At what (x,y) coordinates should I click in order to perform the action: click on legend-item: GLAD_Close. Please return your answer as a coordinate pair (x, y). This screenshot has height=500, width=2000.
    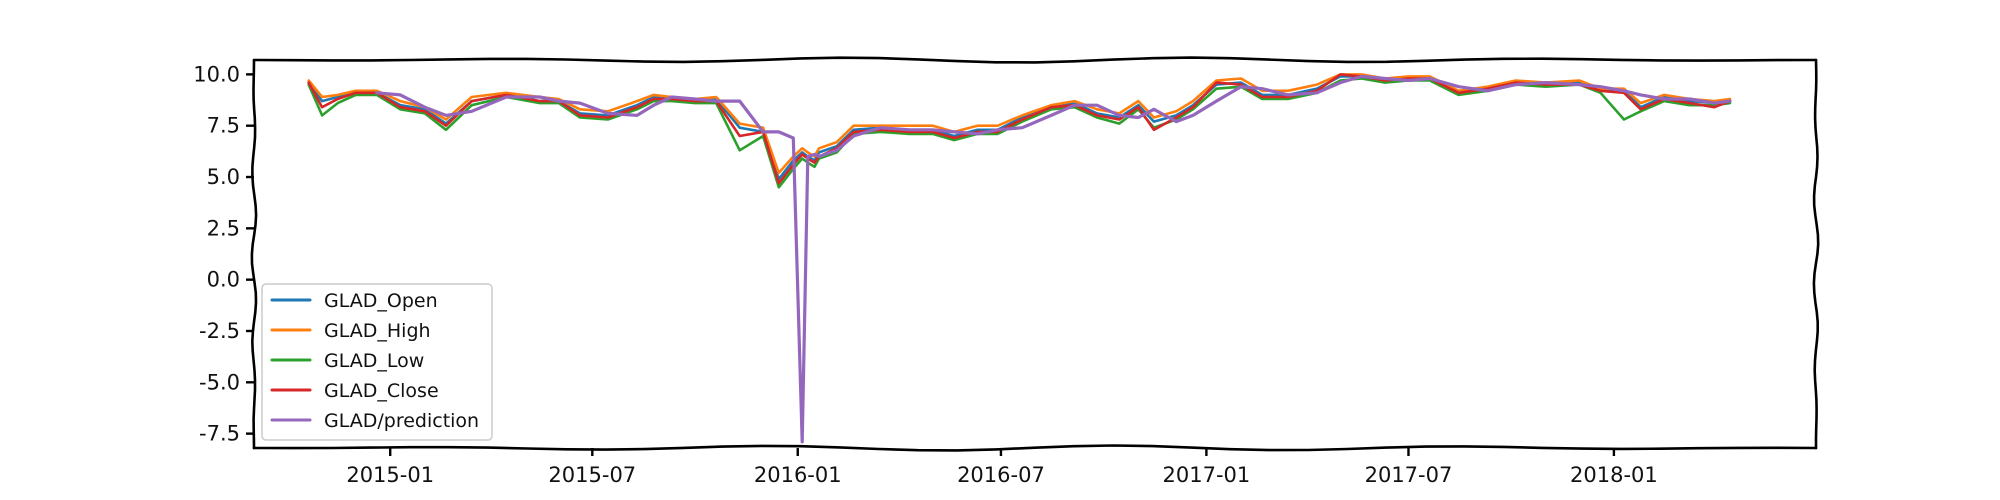
    Looking at the image, I should click on (354, 391).